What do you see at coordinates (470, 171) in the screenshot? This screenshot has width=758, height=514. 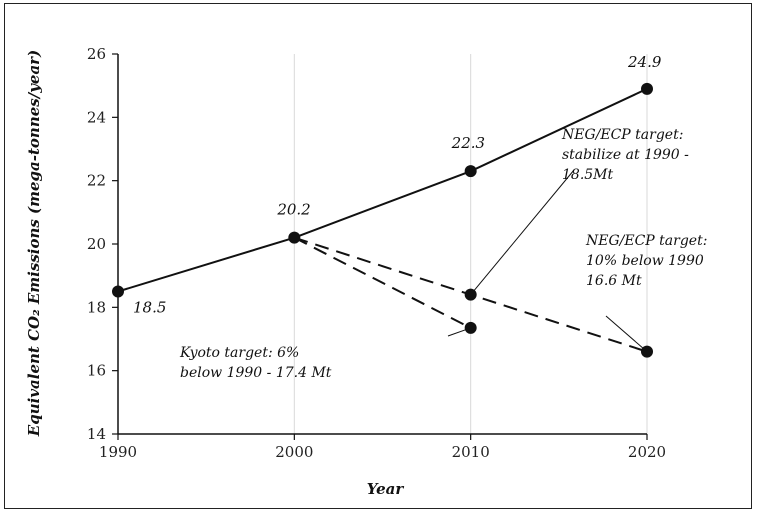 I see `data-point-2010-22.3` at bounding box center [470, 171].